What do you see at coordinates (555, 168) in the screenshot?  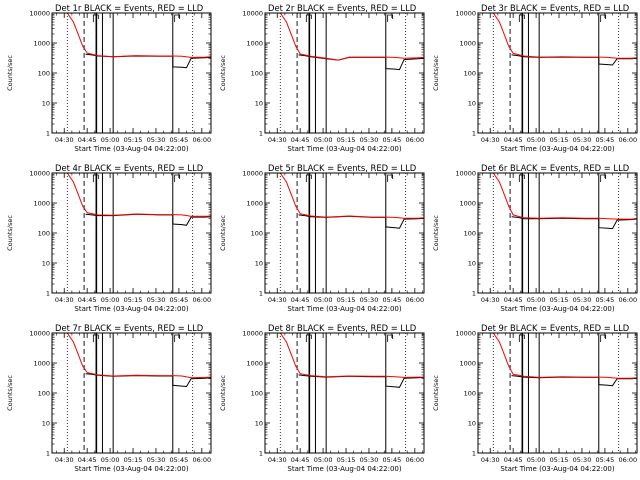 I see `panel-title: Det 6r BLACK = Events, RED = LLD` at bounding box center [555, 168].